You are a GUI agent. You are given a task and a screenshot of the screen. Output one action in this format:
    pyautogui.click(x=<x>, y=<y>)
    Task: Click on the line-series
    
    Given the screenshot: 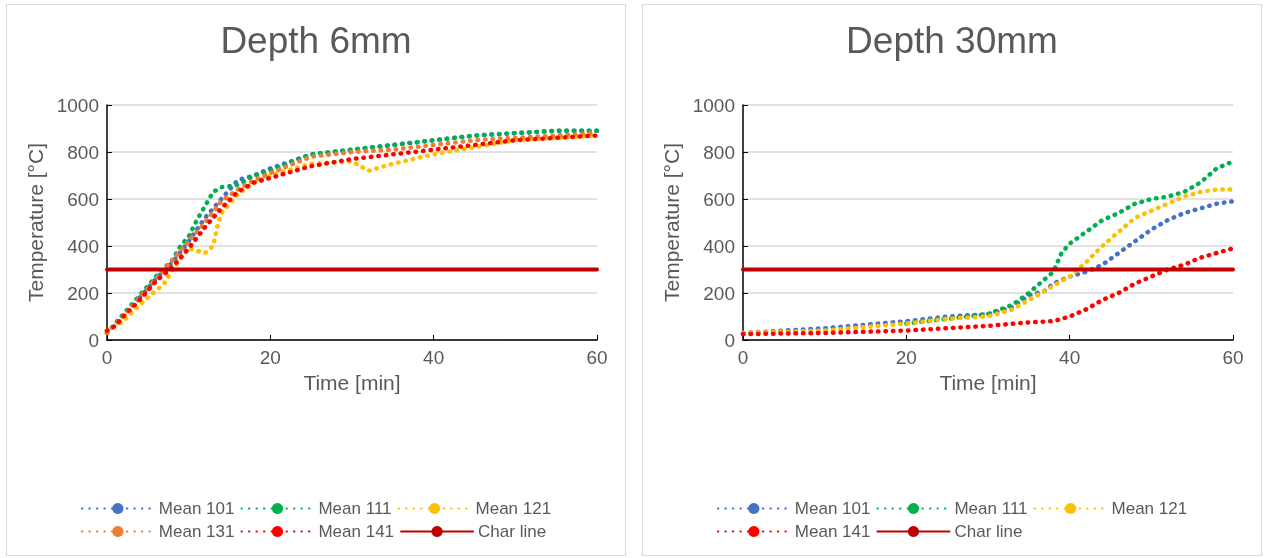 What is the action you would take?
    pyautogui.click(x=988, y=291)
    